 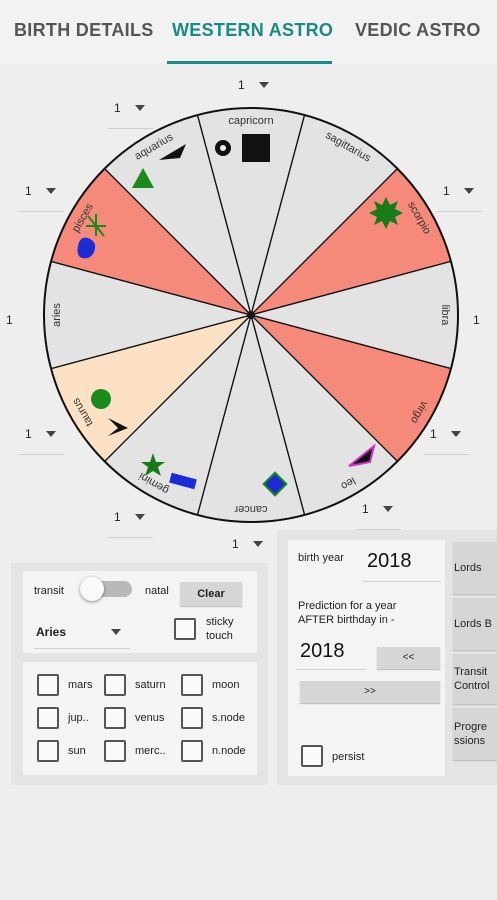 I want to click on sign-select-underline, so click(x=82, y=648).